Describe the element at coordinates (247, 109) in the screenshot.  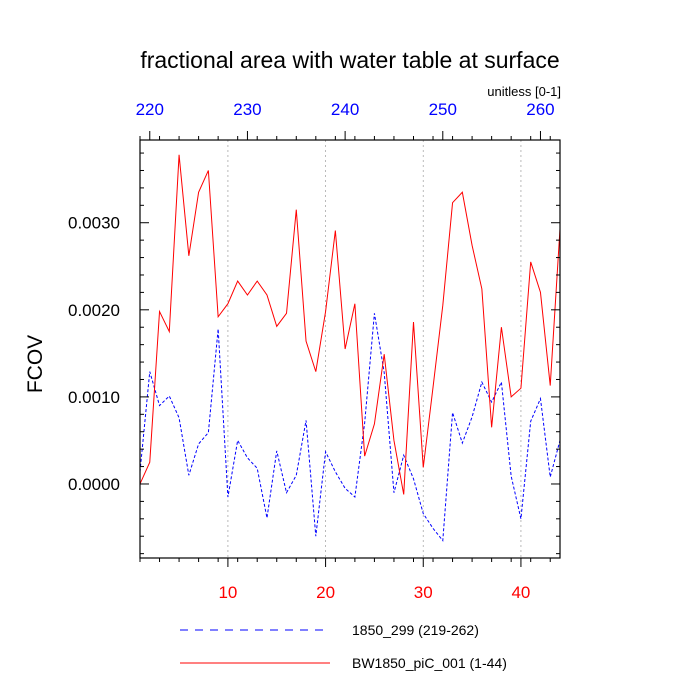
I see `x-top-tick-label: 230` at that location.